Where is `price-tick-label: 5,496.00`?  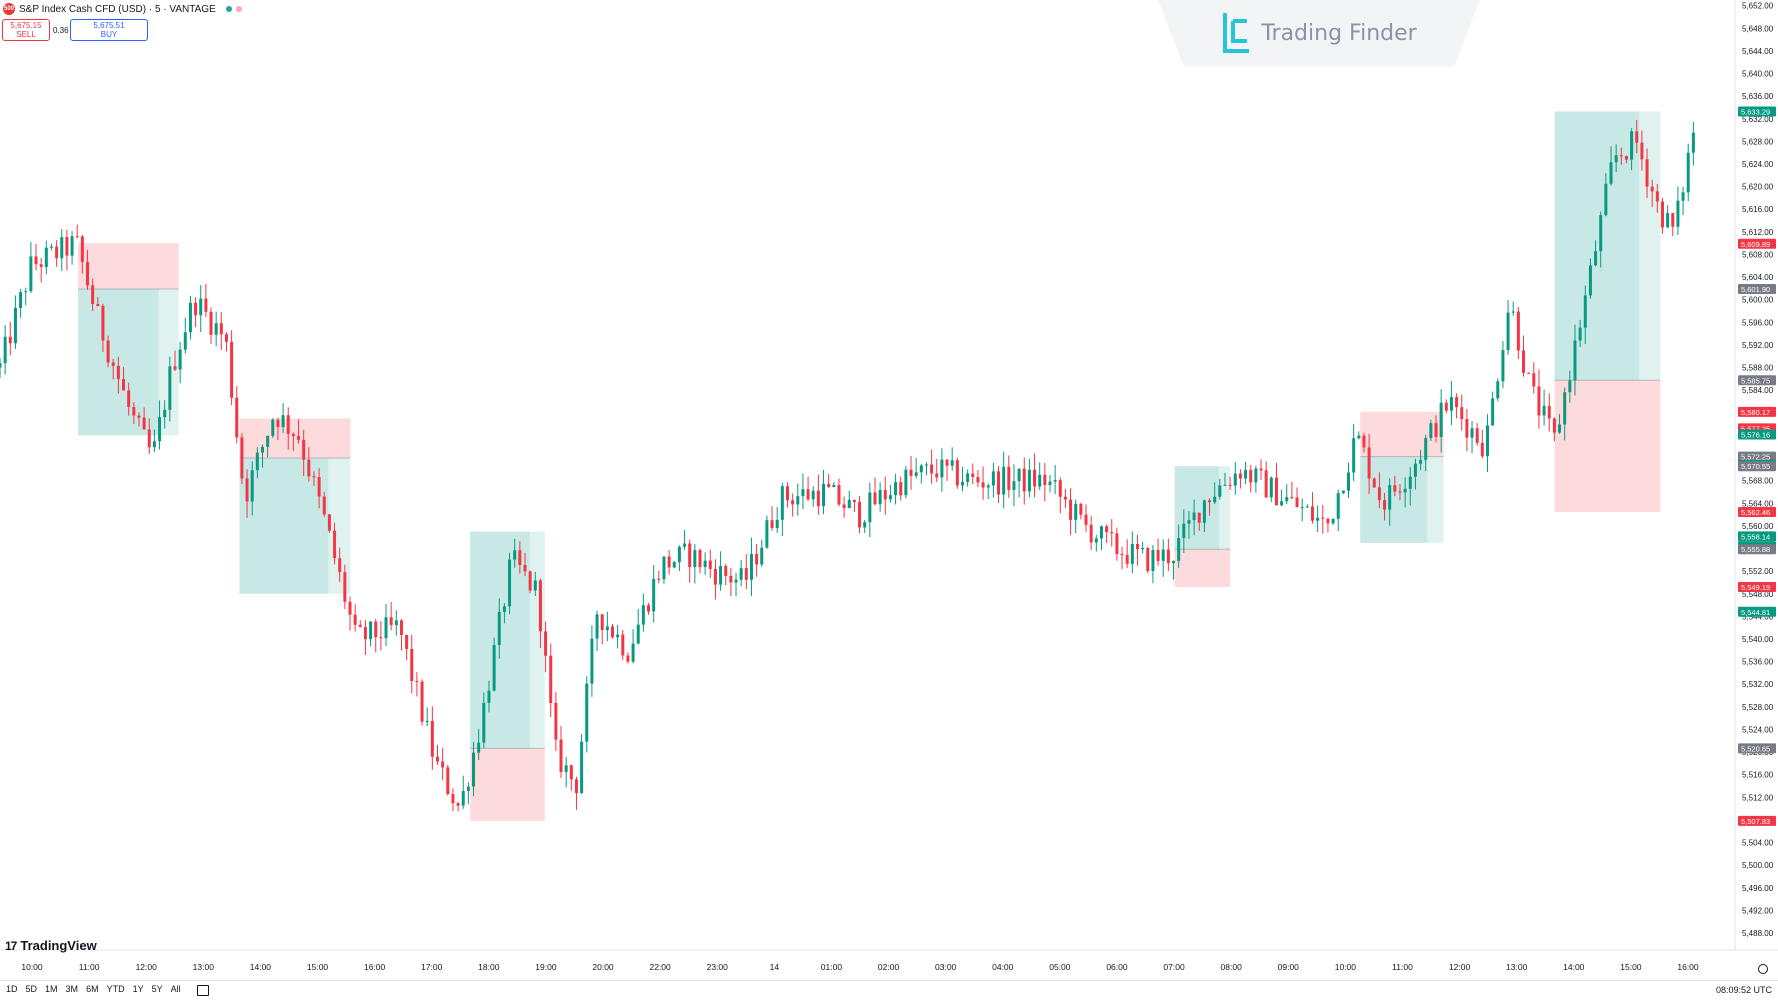 price-tick-label: 5,496.00 is located at coordinates (1758, 888).